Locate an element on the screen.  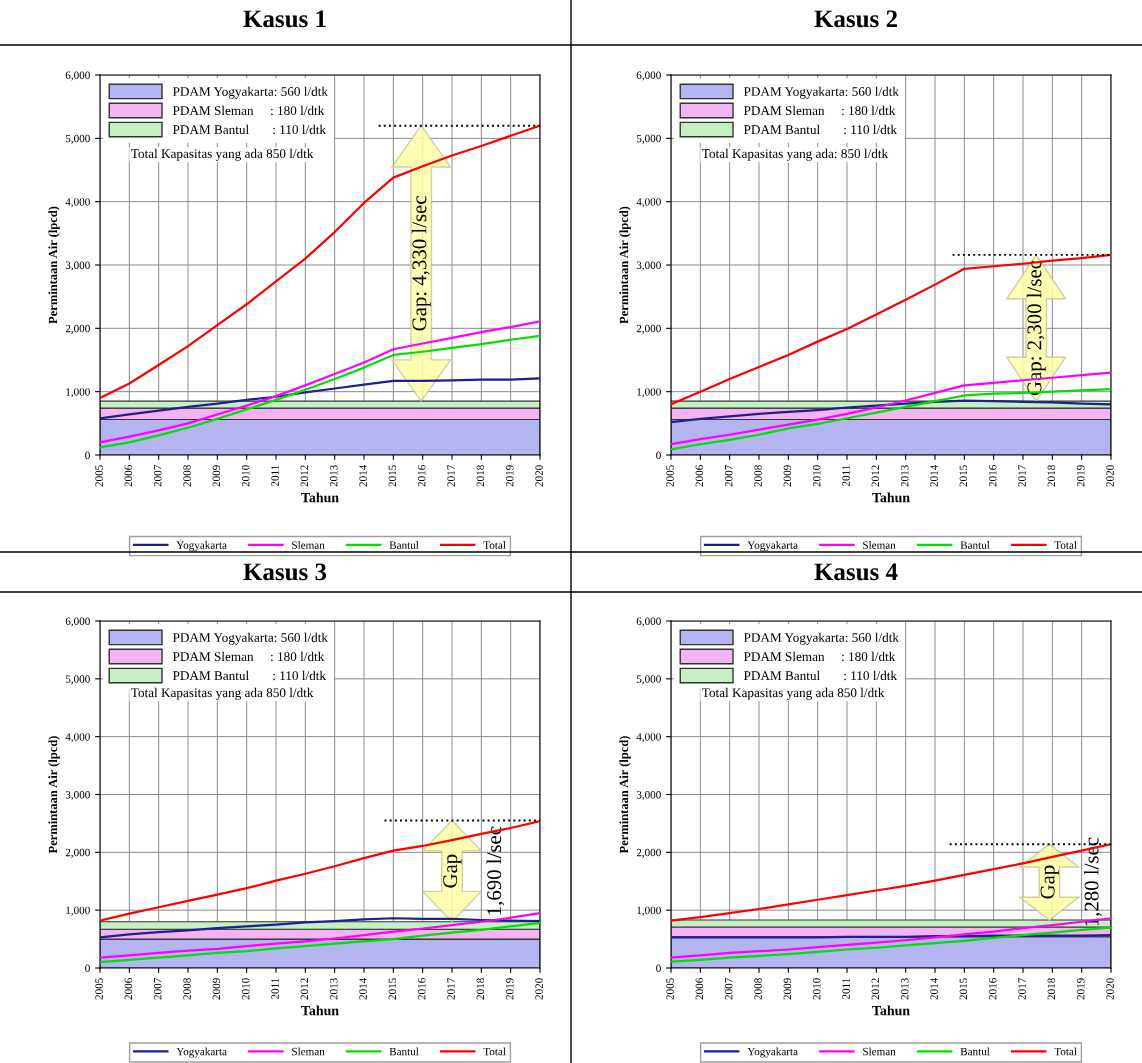
annotation: Total Kapasitas yang ada: 850 l/dtk is located at coordinates (795, 154).